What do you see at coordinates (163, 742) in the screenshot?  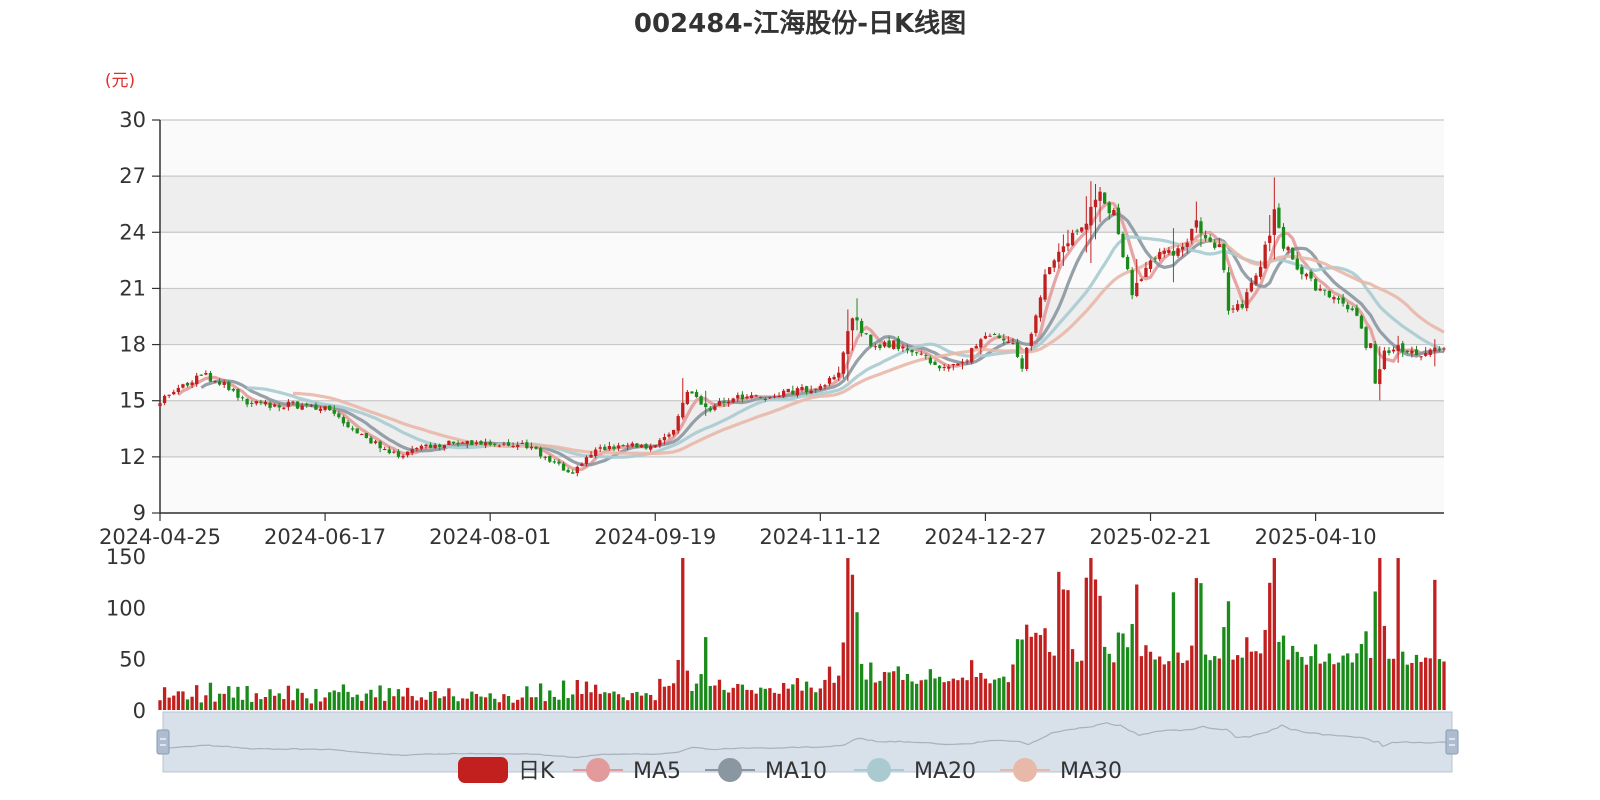 I see `zoom-handle` at bounding box center [163, 742].